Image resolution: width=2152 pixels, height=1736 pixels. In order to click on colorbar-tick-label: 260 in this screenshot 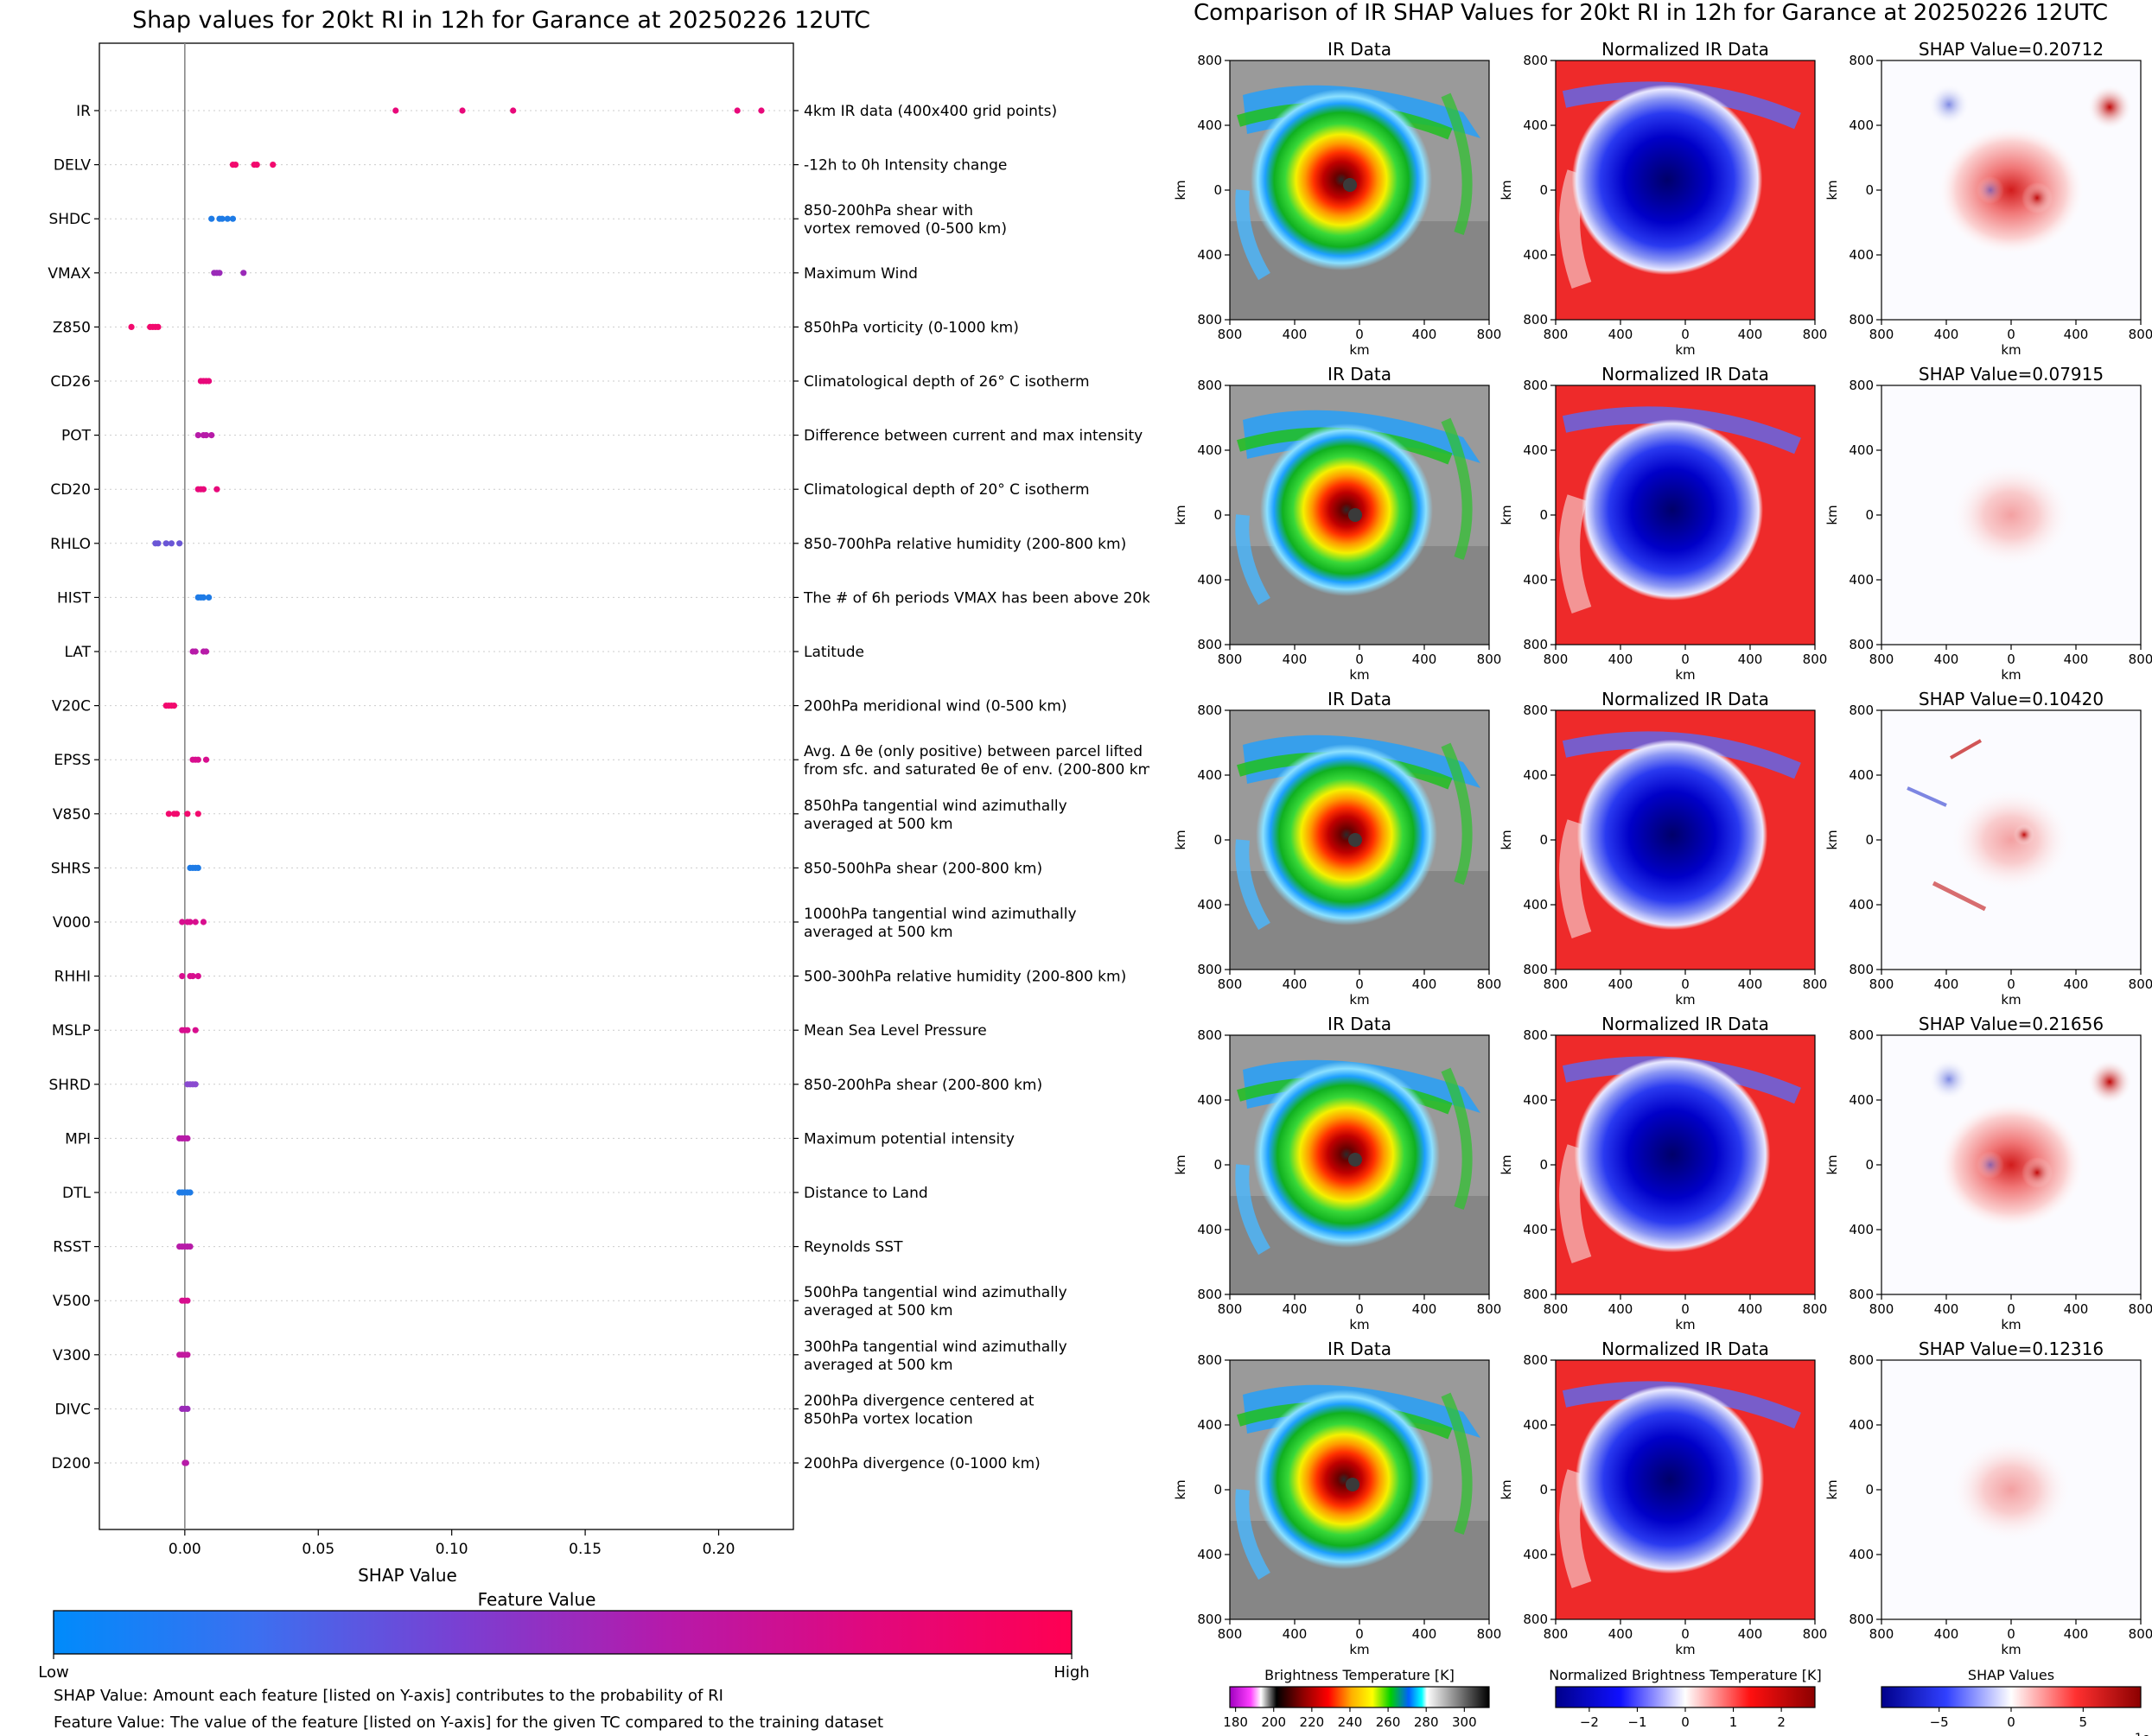, I will do `click(1388, 1722)`.